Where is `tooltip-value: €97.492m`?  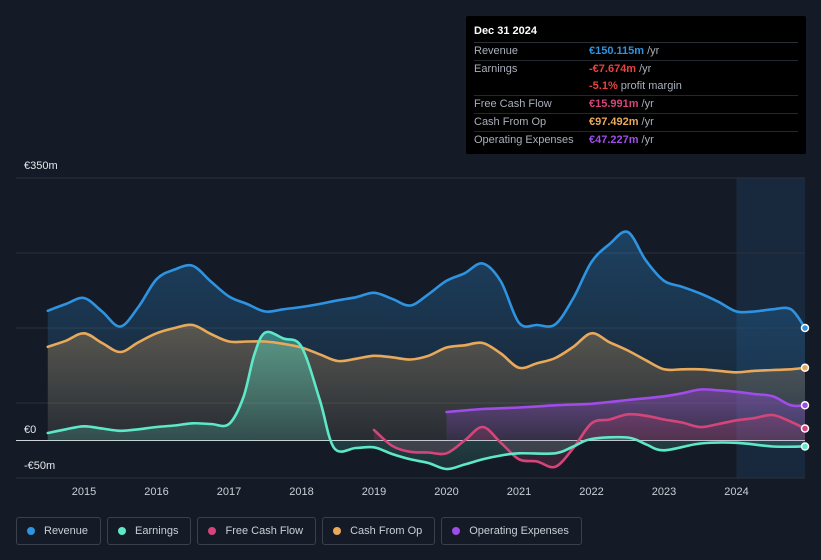
tooltip-value: €97.492m is located at coordinates (614, 122).